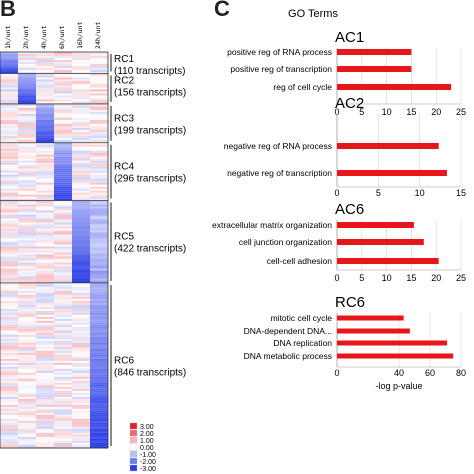 The image size is (474, 474). I want to click on chart-title: AC1, so click(349, 37).